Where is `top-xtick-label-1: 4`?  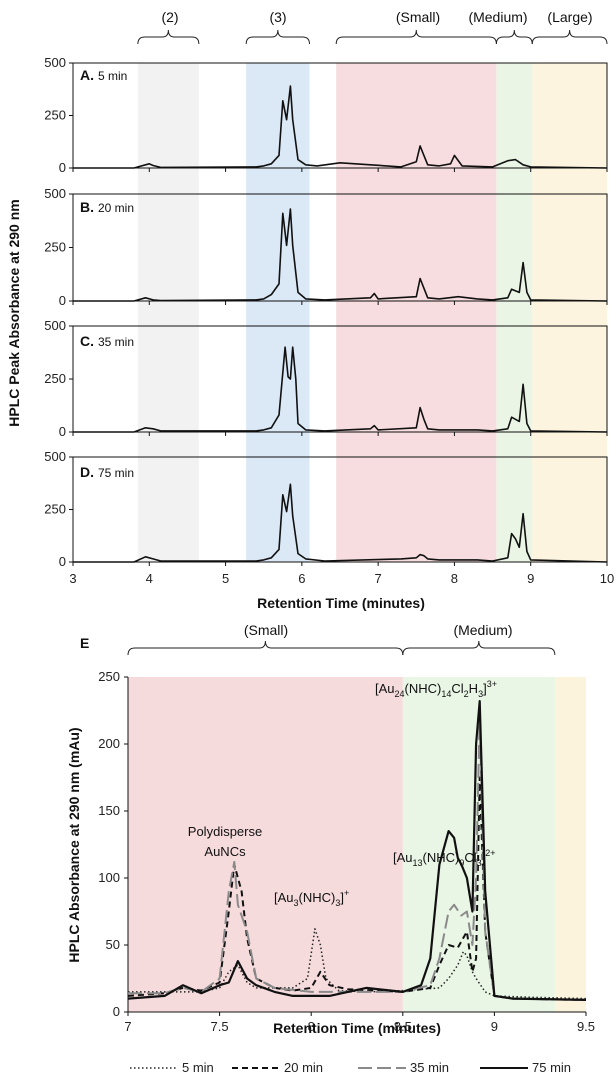
top-xtick-label-1: 4 is located at coordinates (149, 578).